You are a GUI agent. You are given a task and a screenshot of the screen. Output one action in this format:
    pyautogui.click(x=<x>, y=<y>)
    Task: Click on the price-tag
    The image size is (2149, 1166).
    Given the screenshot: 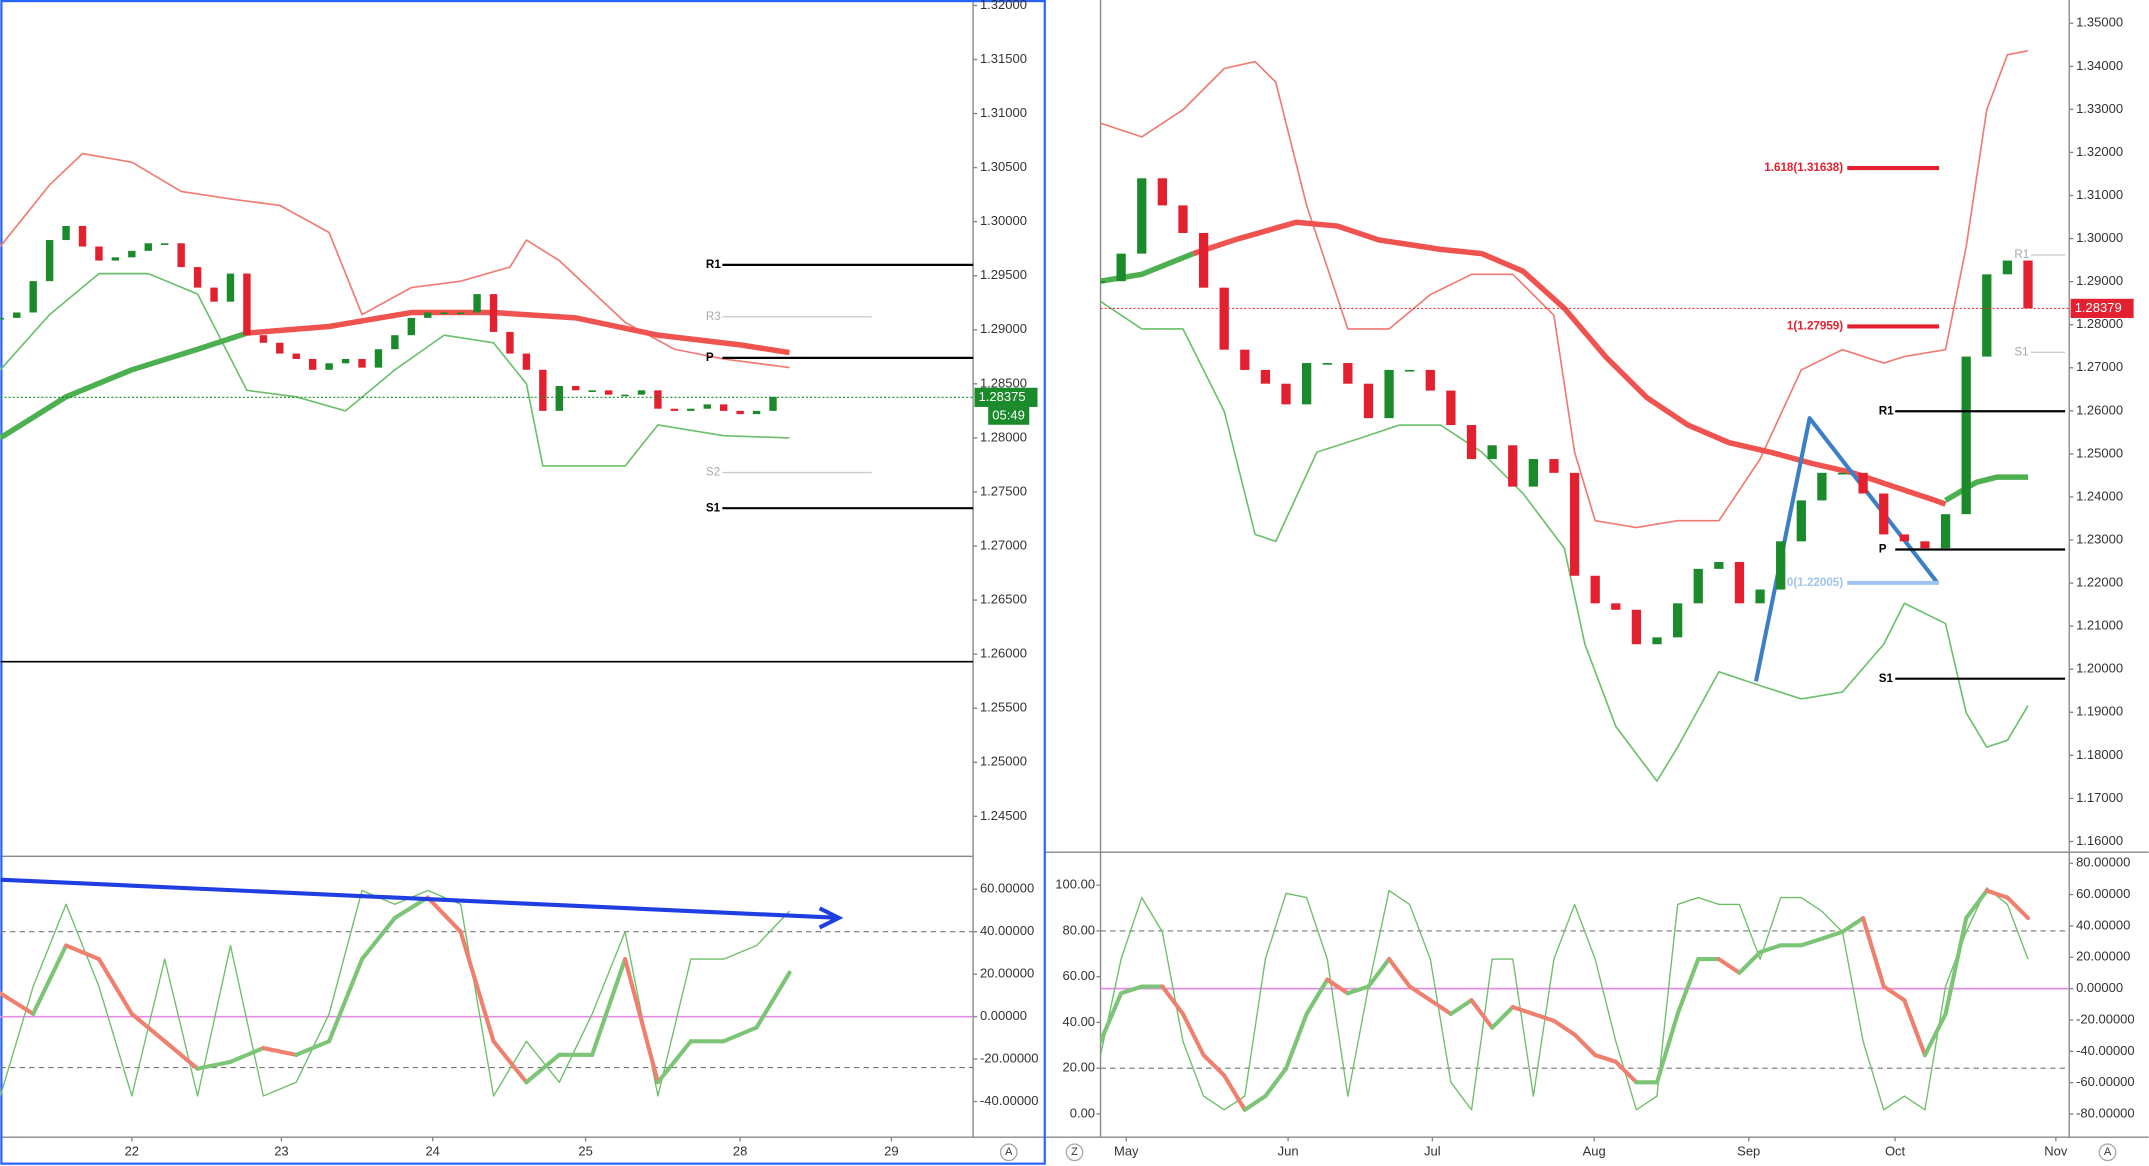 What is the action you would take?
    pyautogui.click(x=2102, y=308)
    